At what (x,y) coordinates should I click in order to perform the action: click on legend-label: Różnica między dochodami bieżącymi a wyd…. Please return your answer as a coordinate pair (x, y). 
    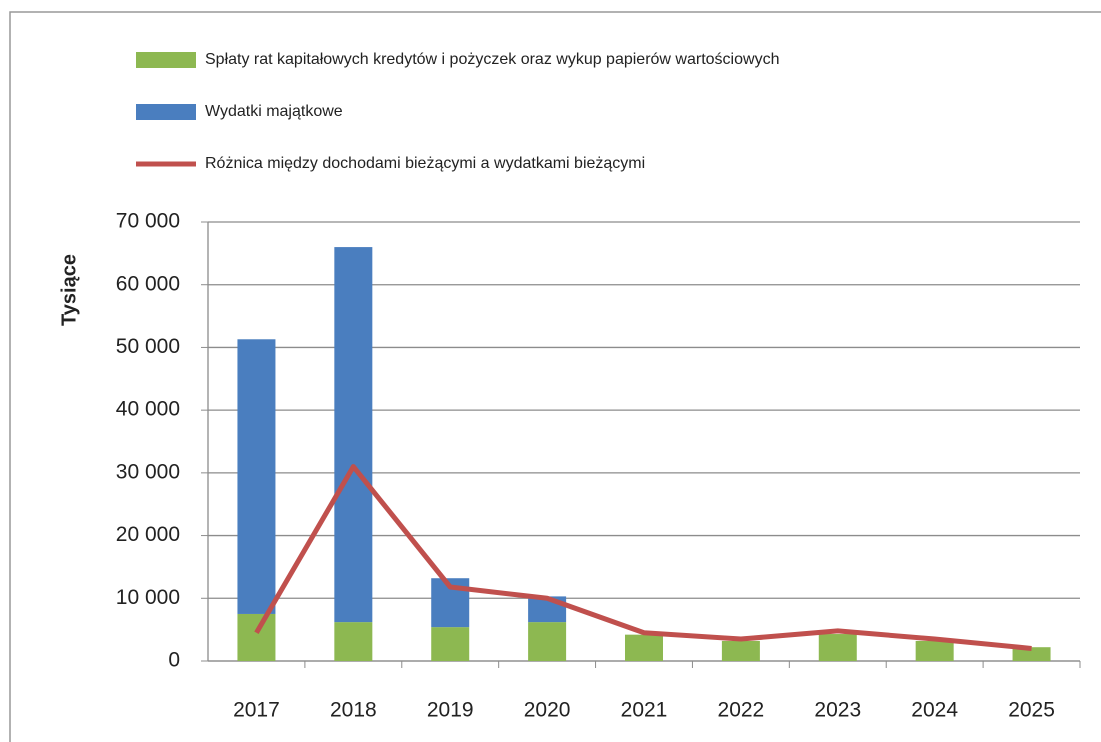
    Looking at the image, I should click on (425, 163).